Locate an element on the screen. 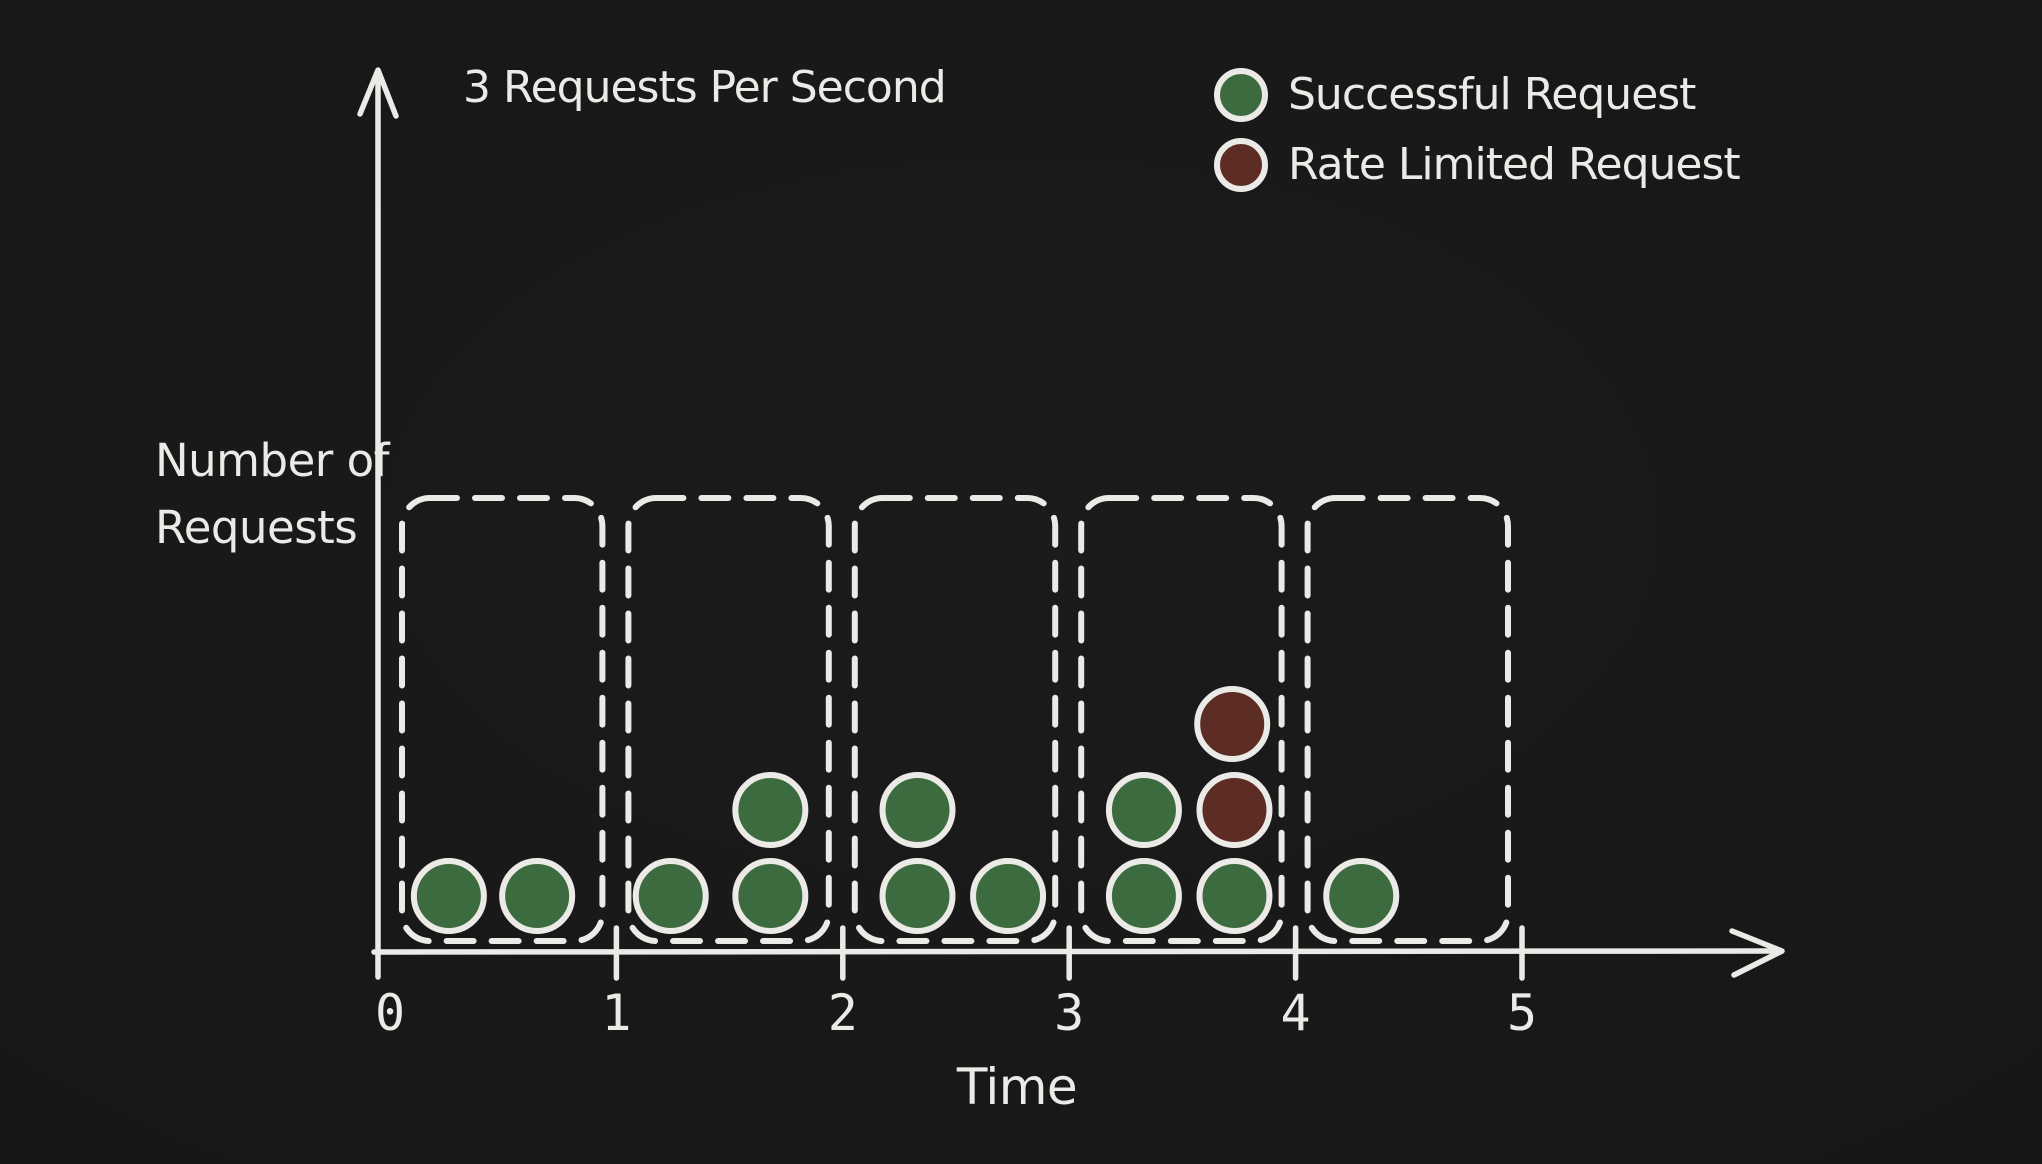 Image resolution: width=2042 pixels, height=1164 pixels. x-tick-label: 5 is located at coordinates (1522, 1013).